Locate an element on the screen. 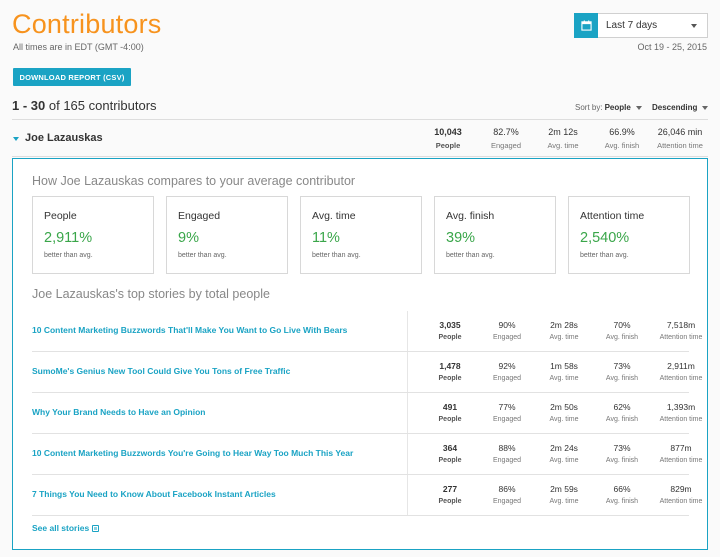  count-text: of 165 contributors is located at coordinates (102, 105).